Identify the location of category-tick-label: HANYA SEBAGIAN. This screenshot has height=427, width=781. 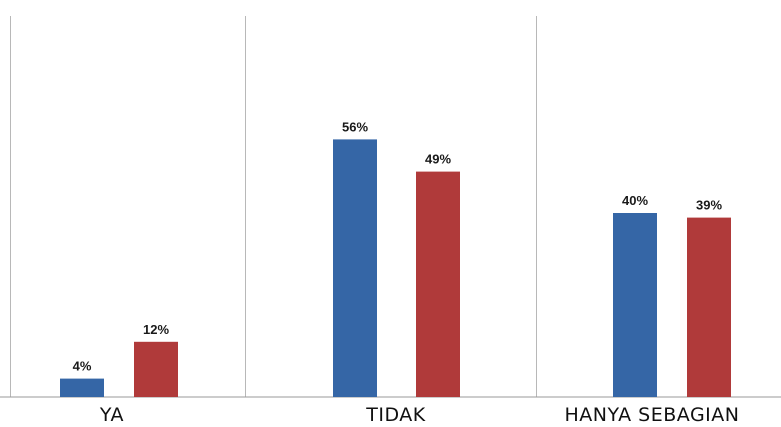
(652, 415).